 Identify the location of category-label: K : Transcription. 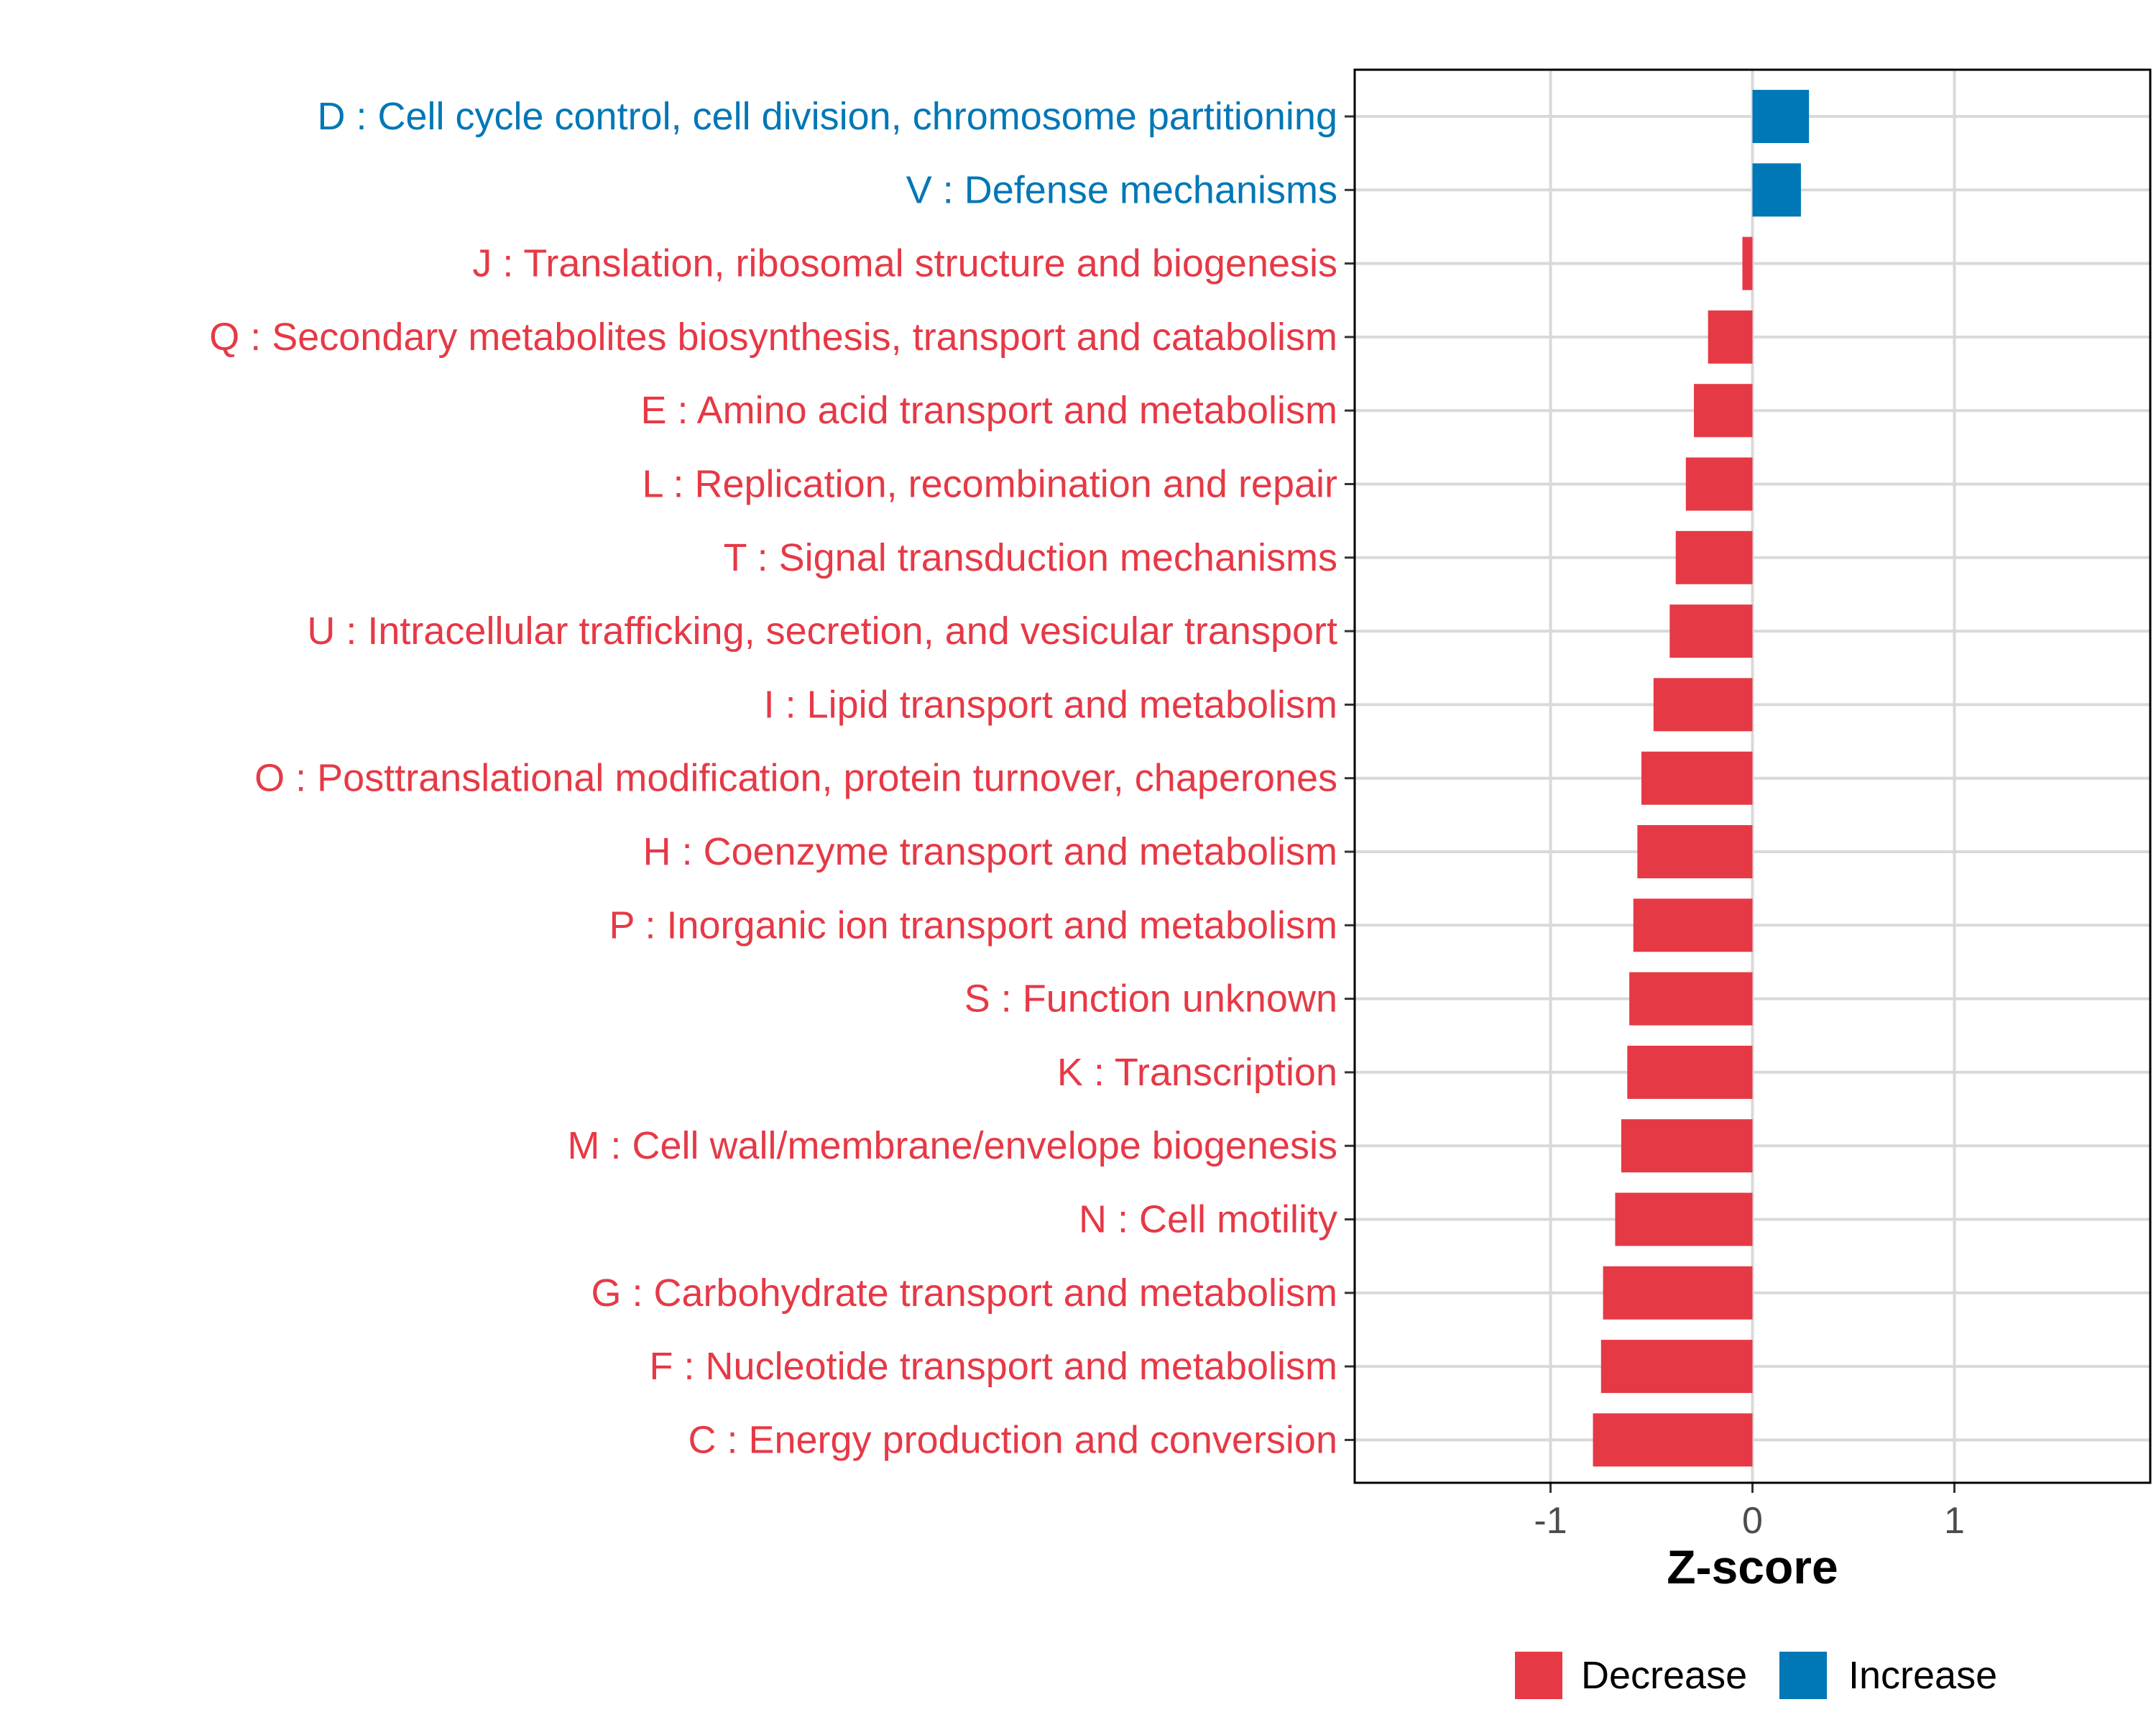
(1197, 1072).